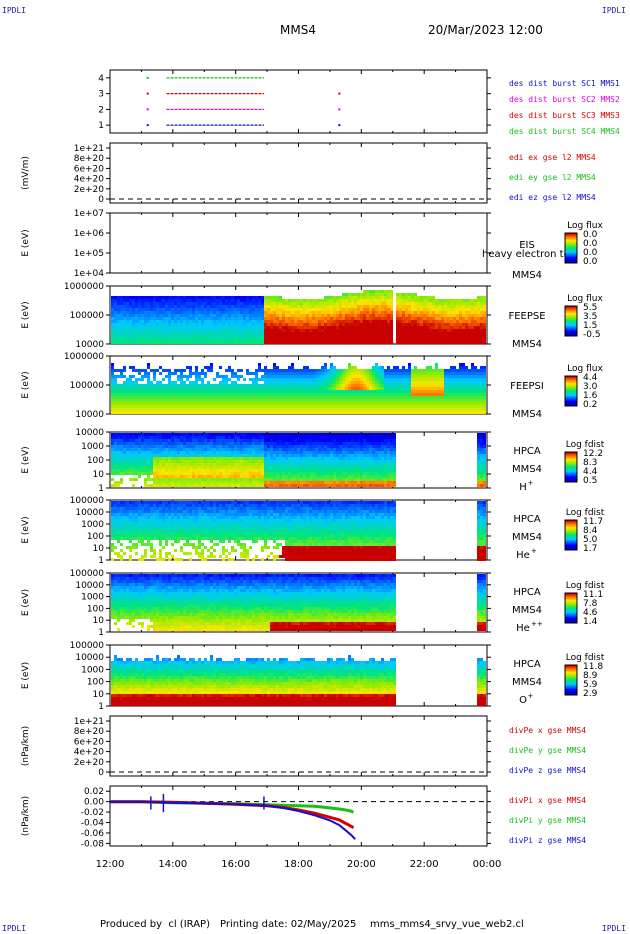 The image size is (630, 934). Describe the element at coordinates (590, 481) in the screenshot. I see `hpca-h-colorbar-tick: 0.5` at that location.